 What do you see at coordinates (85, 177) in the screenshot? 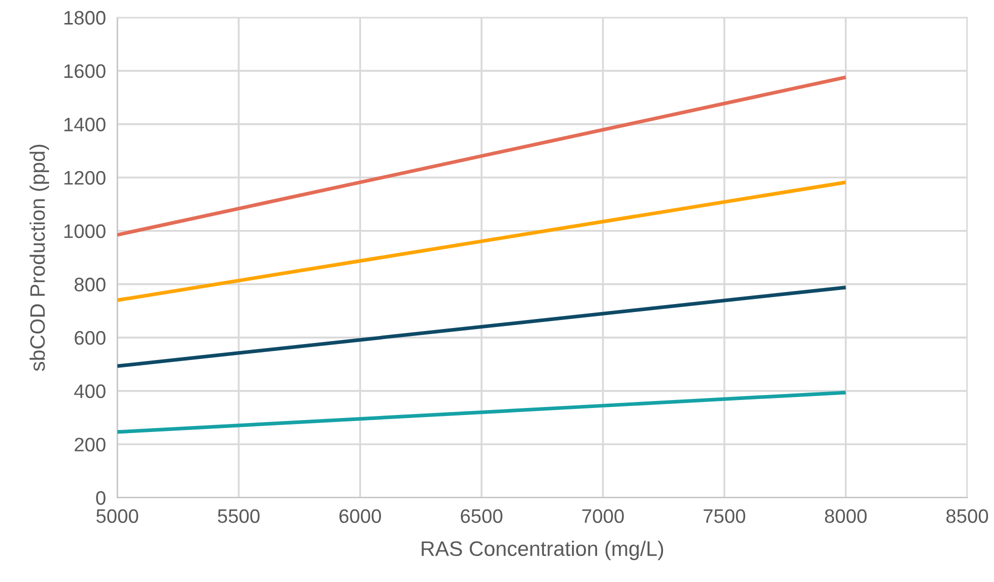
I see `y-tick-label: 1200` at bounding box center [85, 177].